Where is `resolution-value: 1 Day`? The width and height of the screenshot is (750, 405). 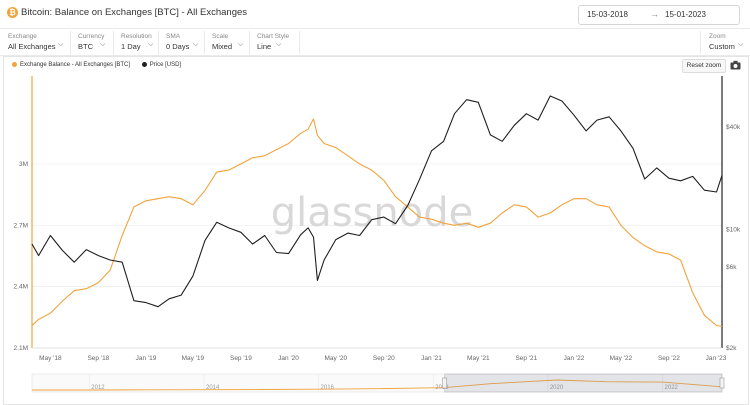 resolution-value: 1 Day is located at coordinates (131, 46).